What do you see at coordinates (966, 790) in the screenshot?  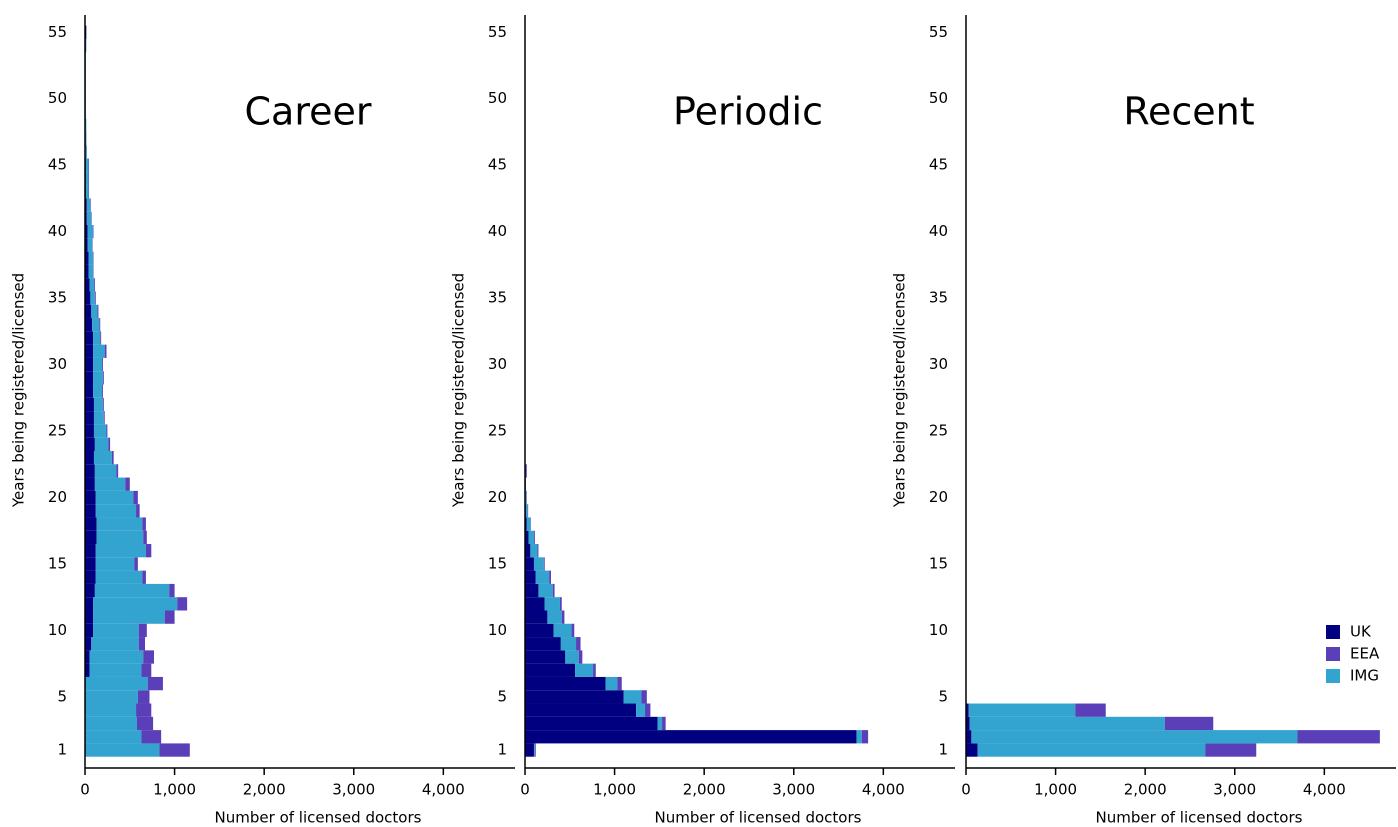 I see `x-tick-label: 0` at bounding box center [966, 790].